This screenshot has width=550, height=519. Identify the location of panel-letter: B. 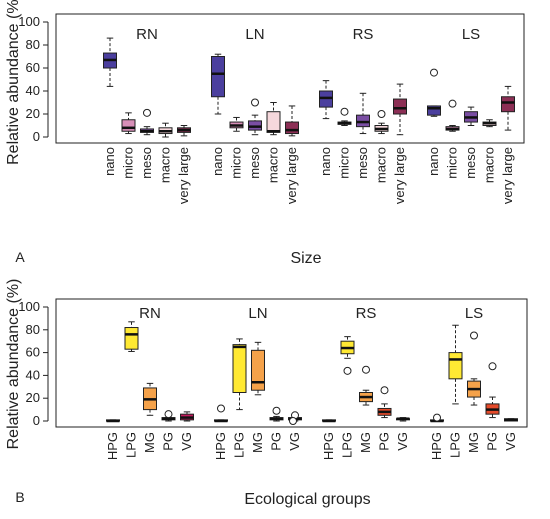
(19, 497).